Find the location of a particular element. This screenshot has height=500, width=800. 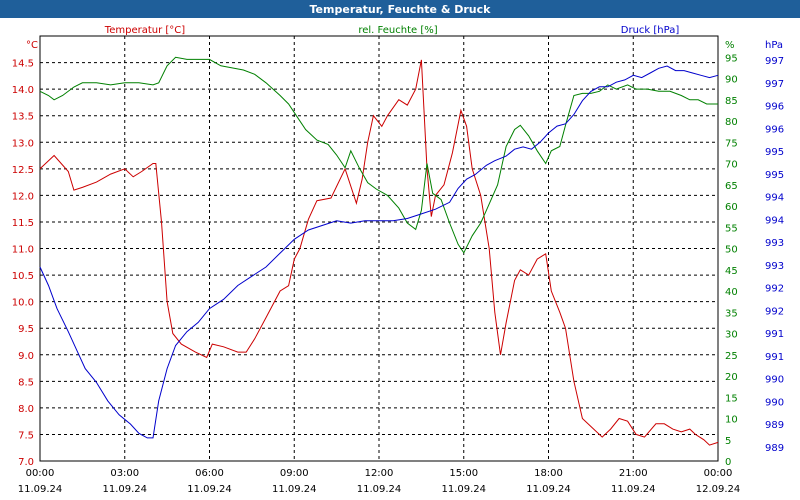

press-axis-label: Druck [hPa] is located at coordinates (650, 30).